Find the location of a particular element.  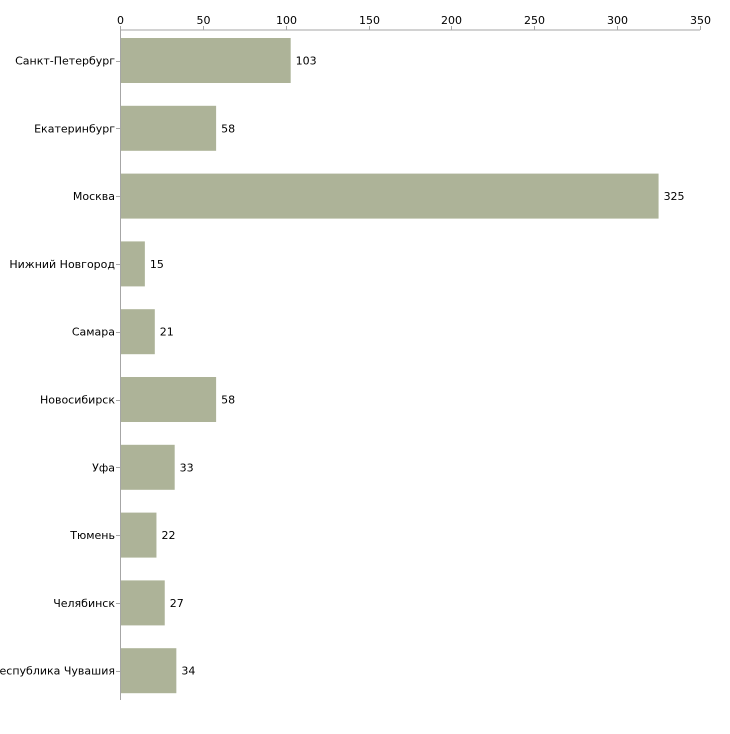

value-label: 325 is located at coordinates (674, 196).